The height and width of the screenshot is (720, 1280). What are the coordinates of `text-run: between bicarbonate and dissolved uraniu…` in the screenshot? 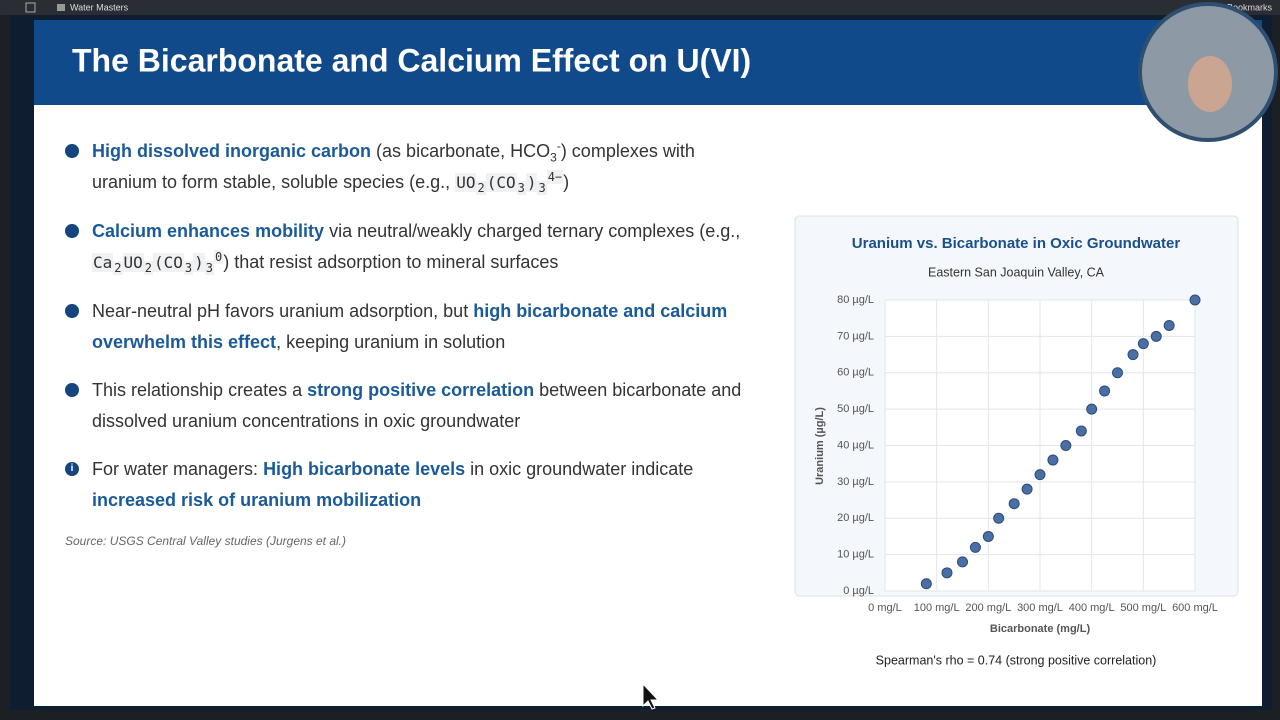 It's located at (417, 405).